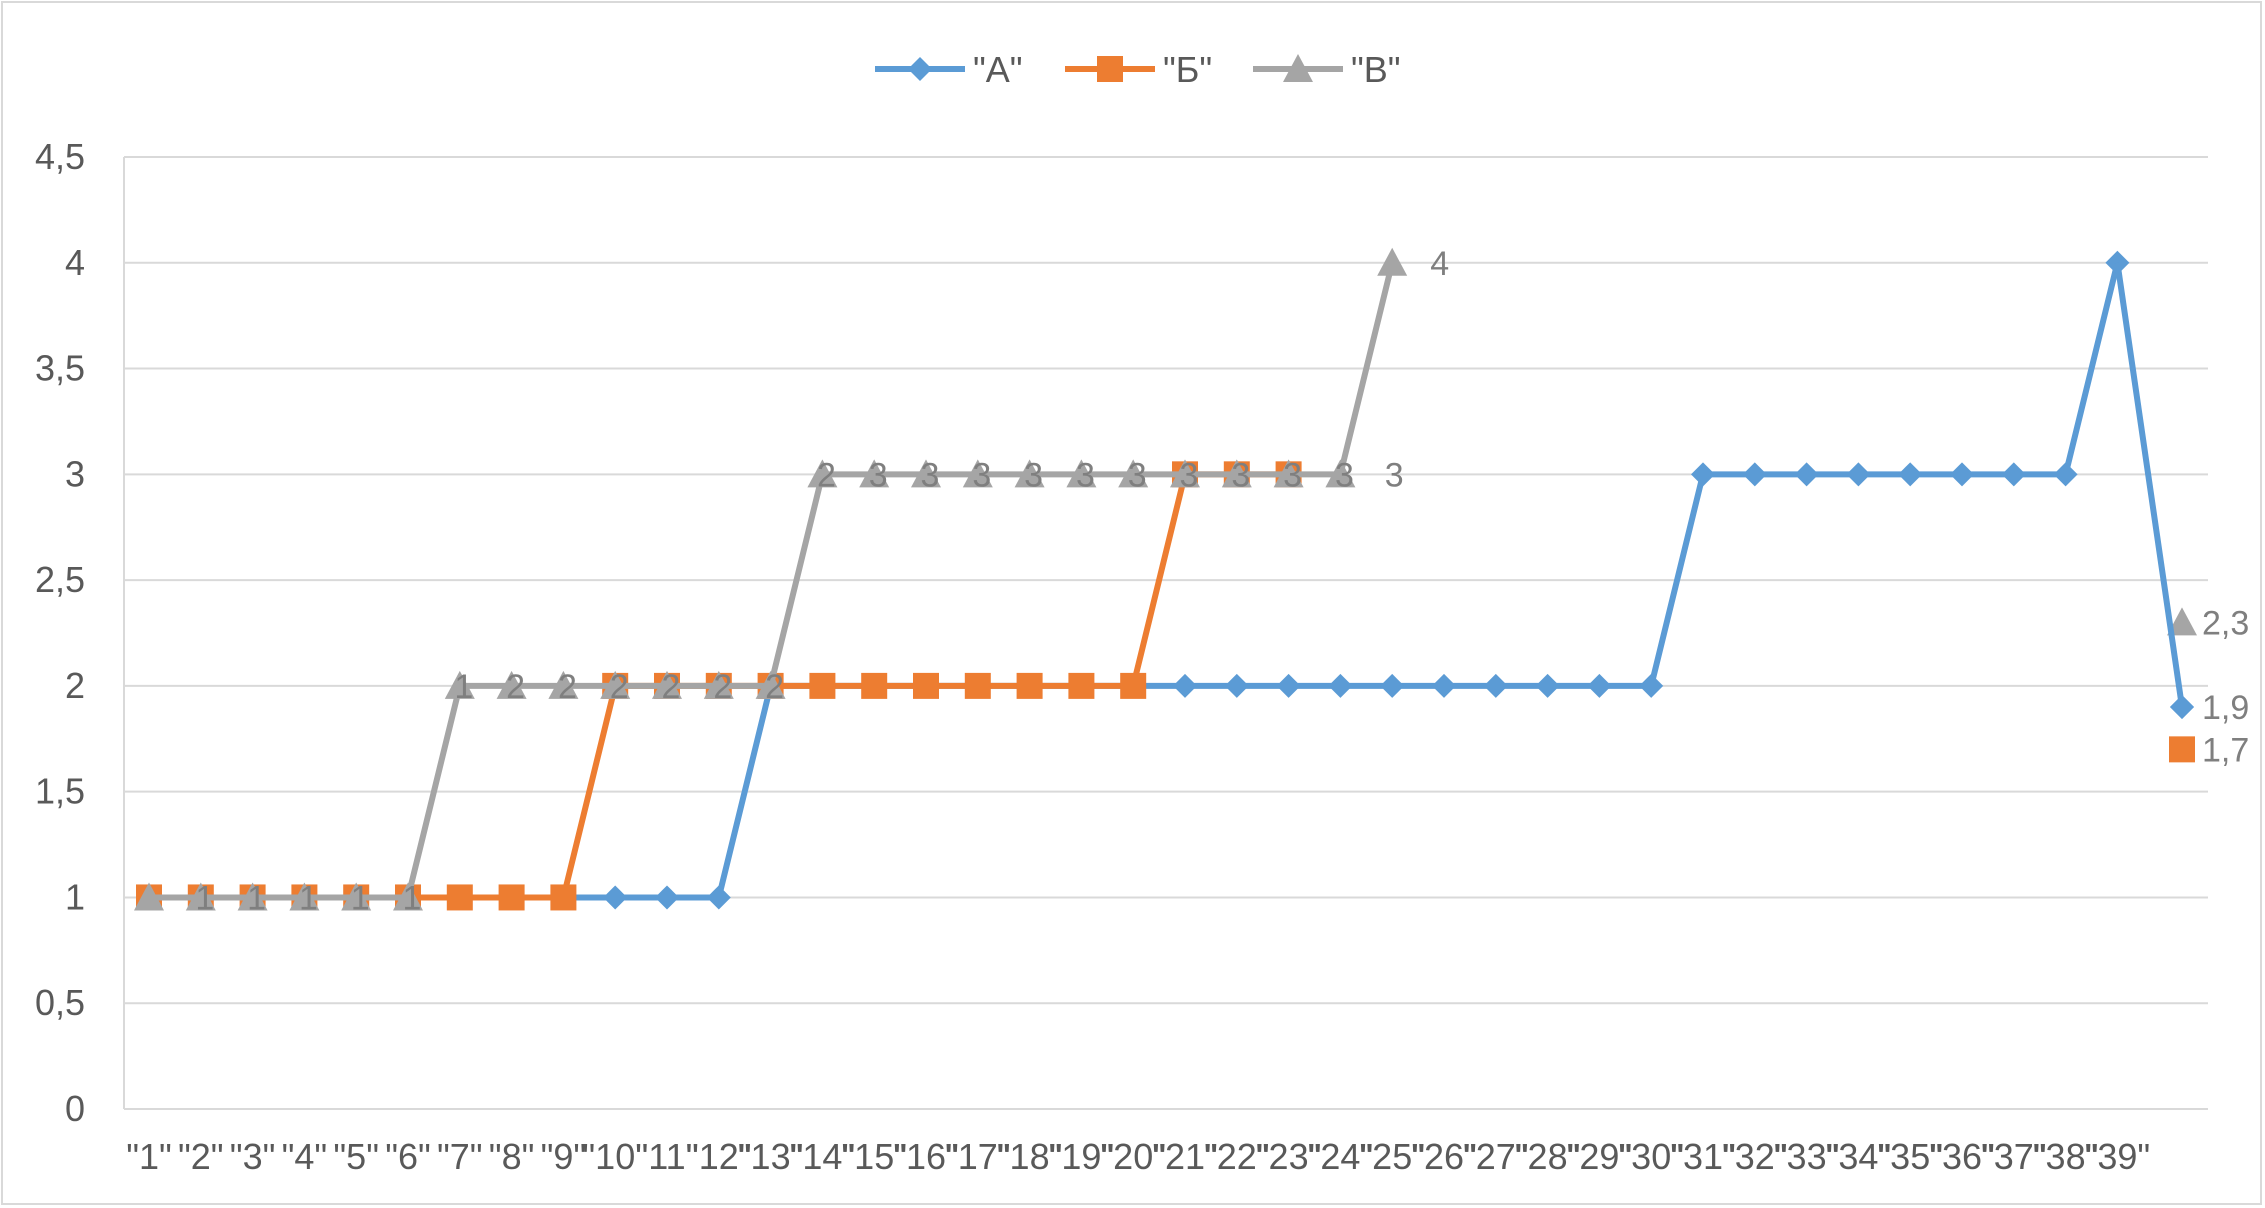  What do you see at coordinates (615, 1156) in the screenshot?
I see `x-tick-label: "10"` at bounding box center [615, 1156].